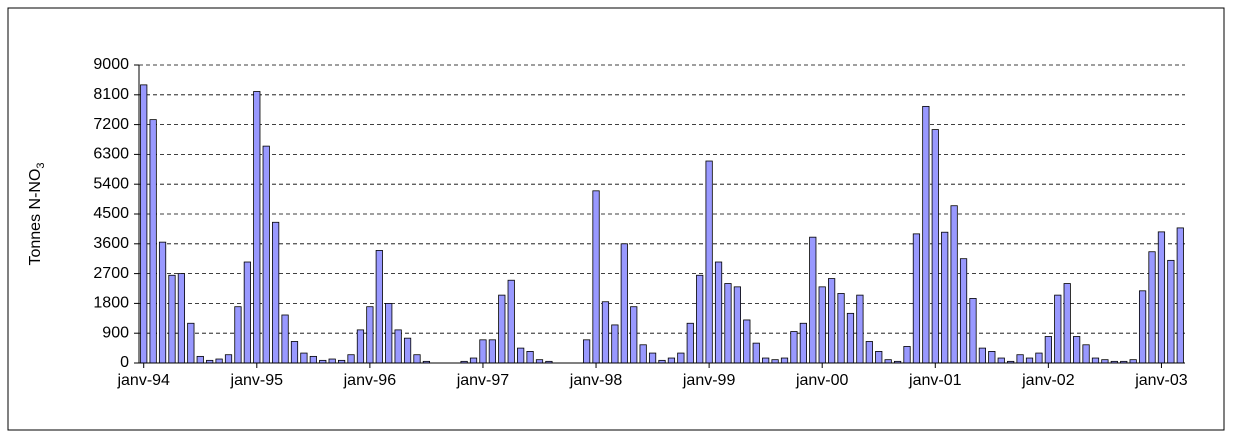 Image resolution: width=1233 pixels, height=444 pixels. I want to click on x-tick-label: janv-95, so click(257, 380).